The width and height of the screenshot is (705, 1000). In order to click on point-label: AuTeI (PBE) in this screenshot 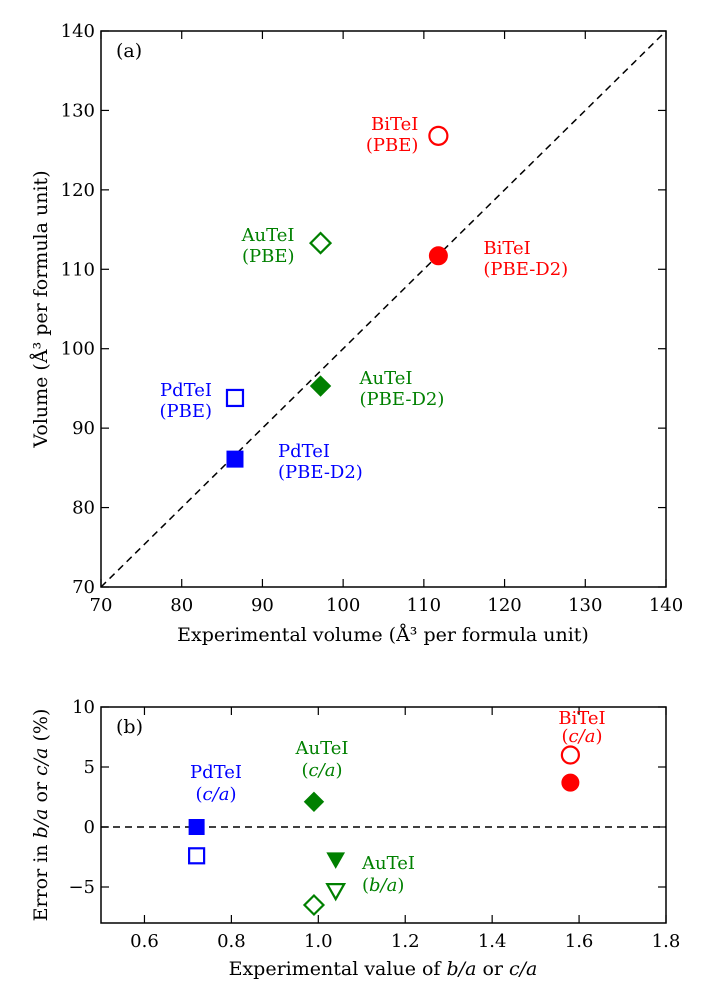, I will do `click(268, 246)`.